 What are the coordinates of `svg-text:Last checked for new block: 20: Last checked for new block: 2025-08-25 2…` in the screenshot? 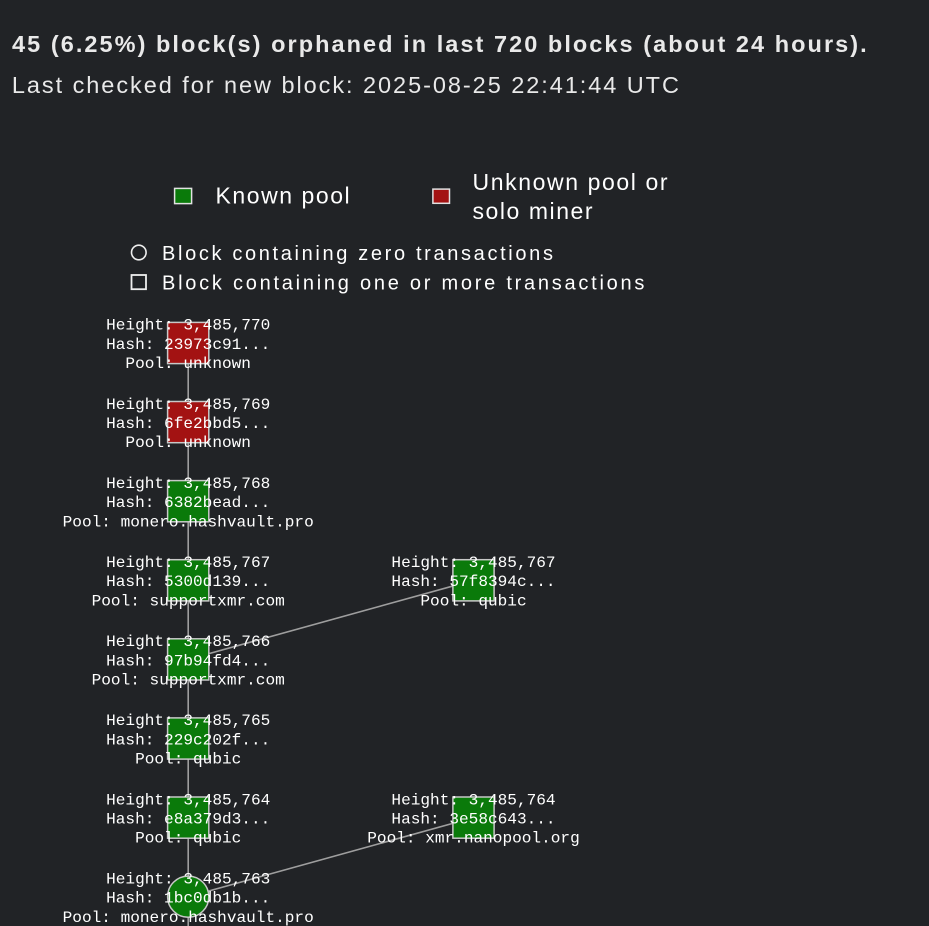 It's located at (346, 85).